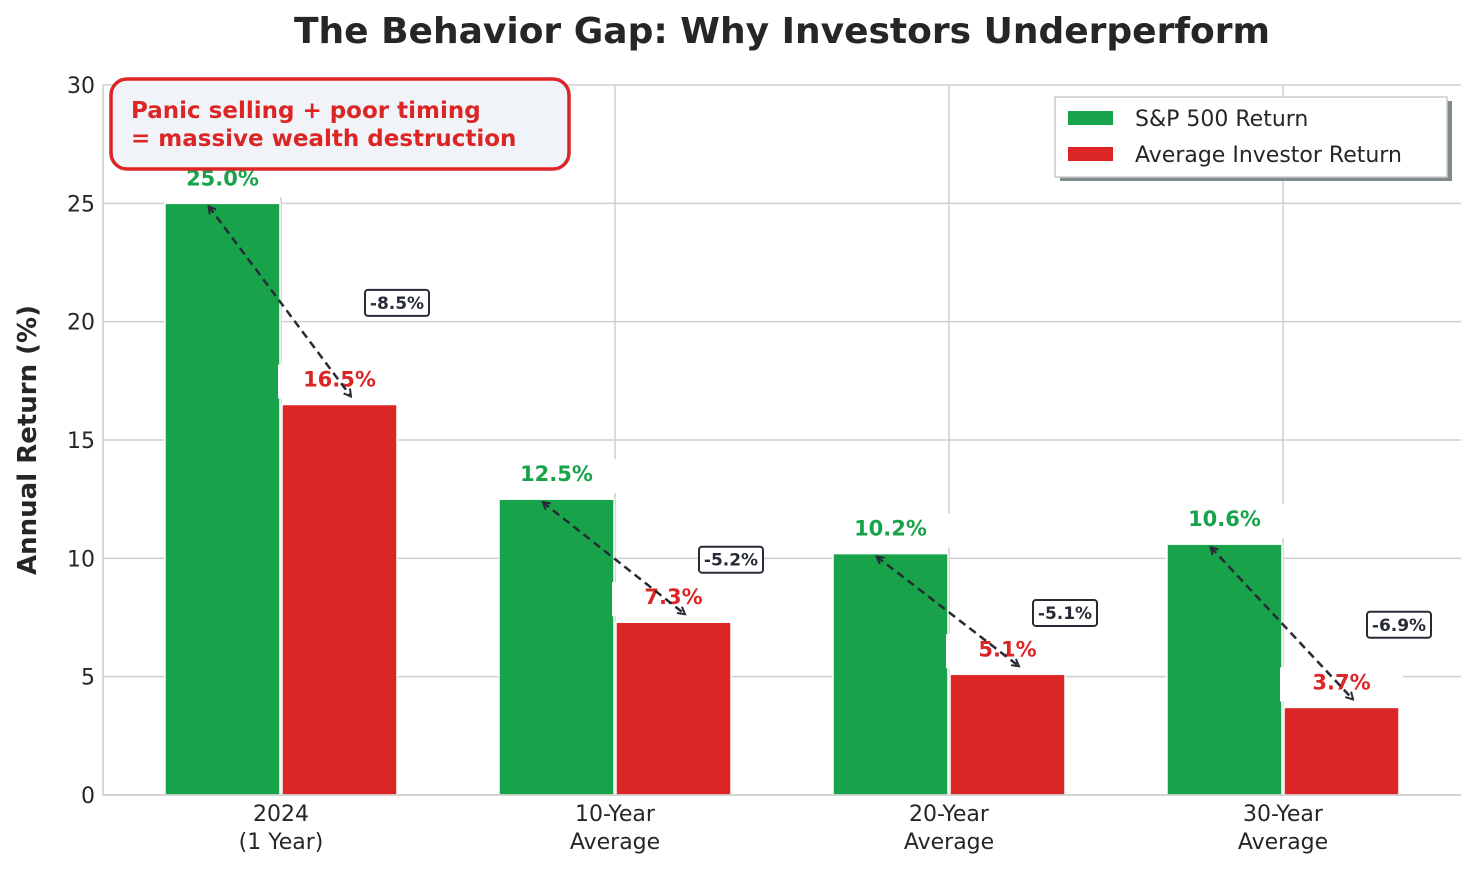 This screenshot has width=1475, height=869. I want to click on y-tick-label: 10, so click(81, 559).